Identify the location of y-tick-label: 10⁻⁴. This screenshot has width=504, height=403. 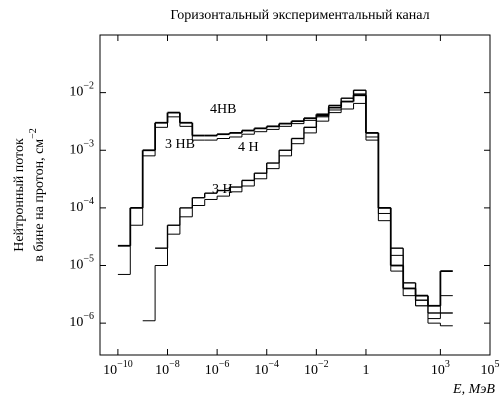
(81, 205).